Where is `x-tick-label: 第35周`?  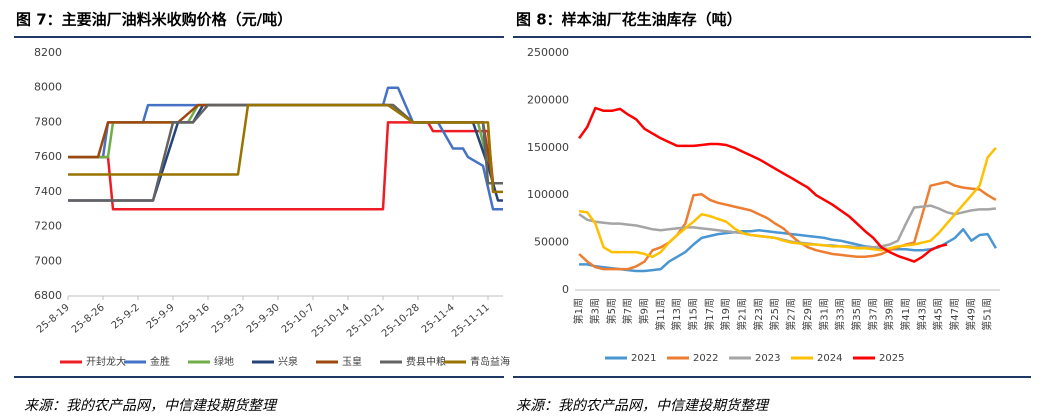
x-tick-label: 第35周 is located at coordinates (856, 314).